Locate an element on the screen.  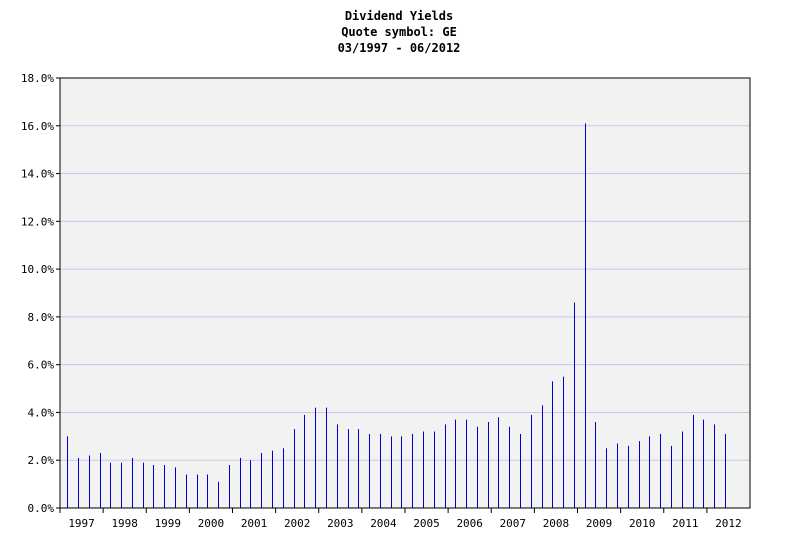
x-tick-label: 2006 is located at coordinates (469, 523).